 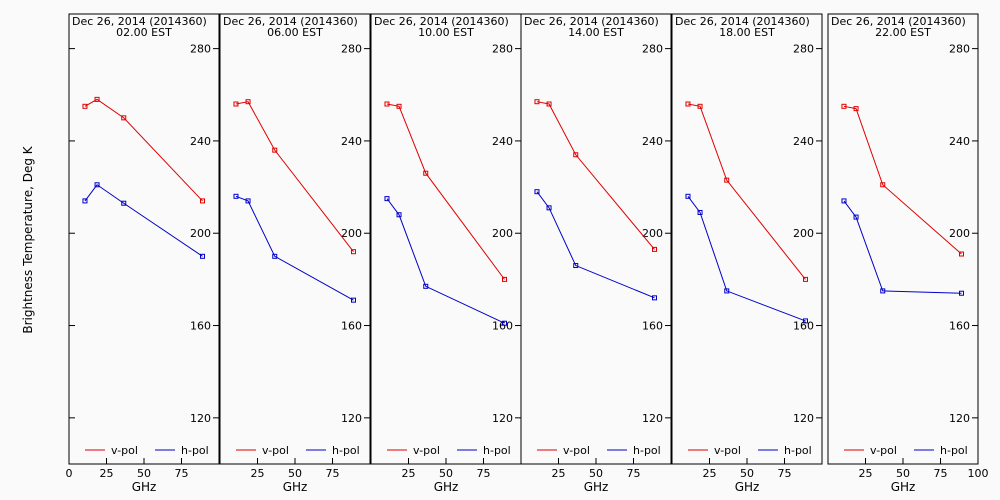 What do you see at coordinates (144, 32) in the screenshot?
I see `panel-subtitle: 02.00 EST` at bounding box center [144, 32].